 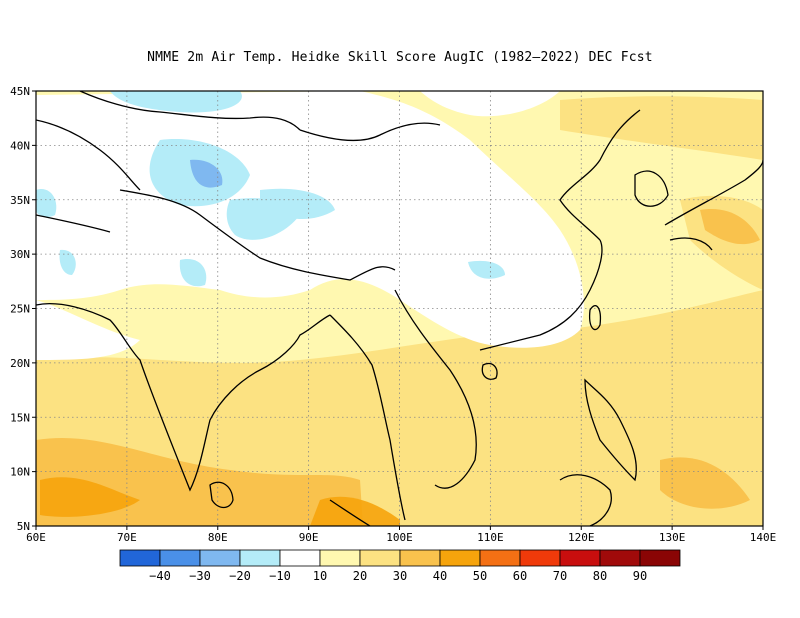 What do you see at coordinates (36, 537) in the screenshot?
I see `lon-tick-label: 60E` at bounding box center [36, 537].